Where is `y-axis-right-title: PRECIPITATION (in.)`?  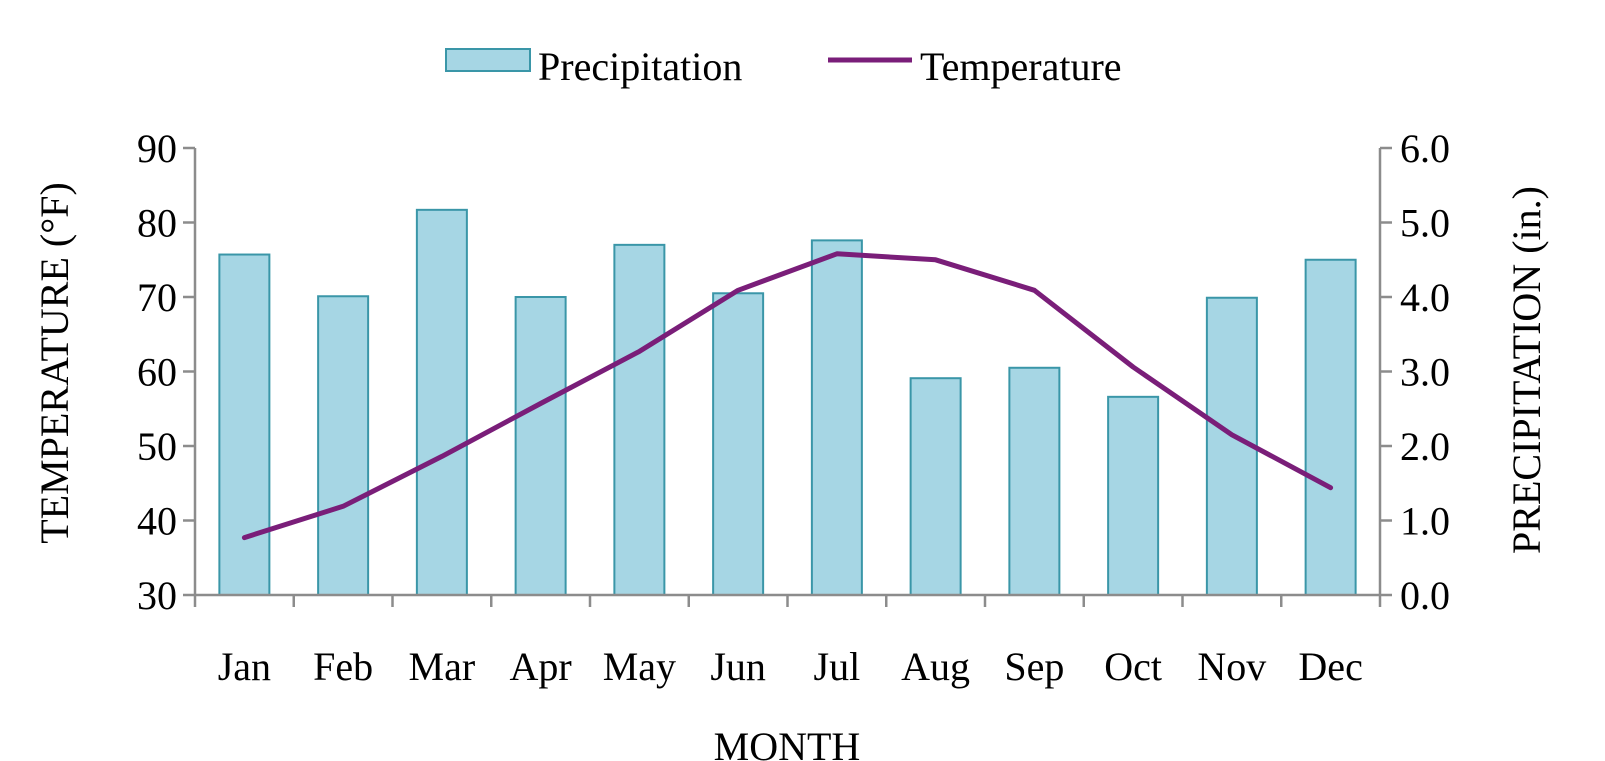 y-axis-right-title: PRECIPITATION (in.) is located at coordinates (1526, 370).